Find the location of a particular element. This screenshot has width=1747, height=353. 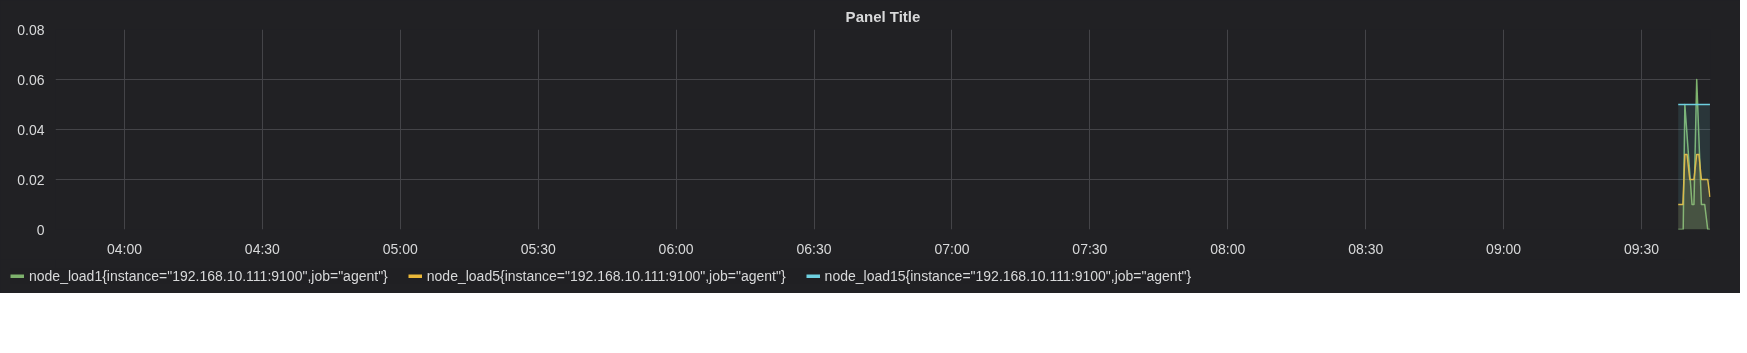

x-tick-label: 06:00 is located at coordinates (676, 248).